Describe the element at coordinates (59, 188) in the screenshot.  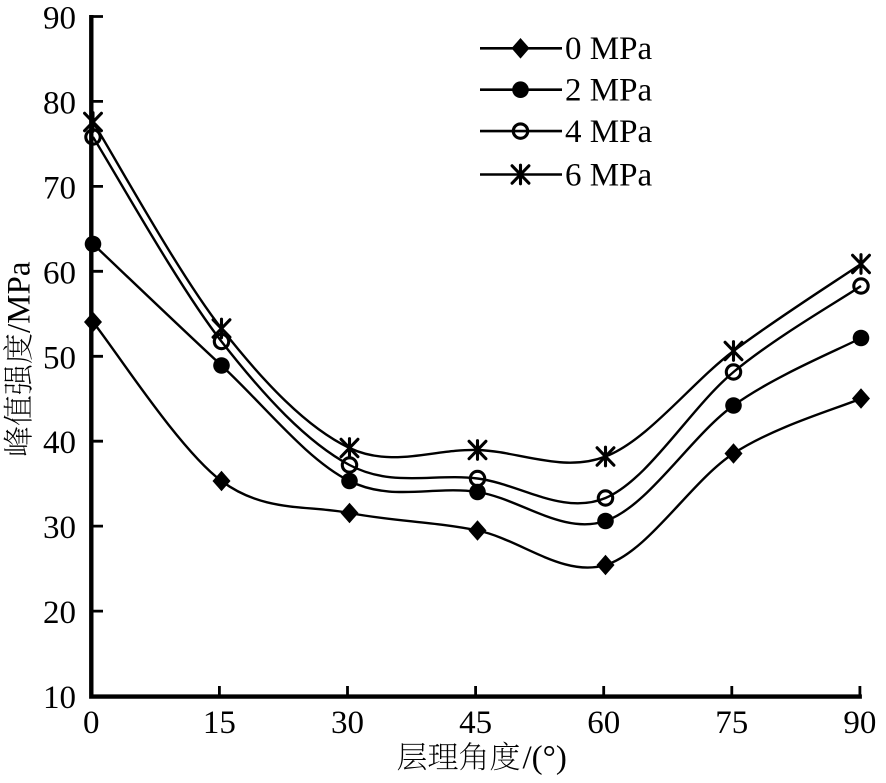
I see `svg-text: 70` at that location.